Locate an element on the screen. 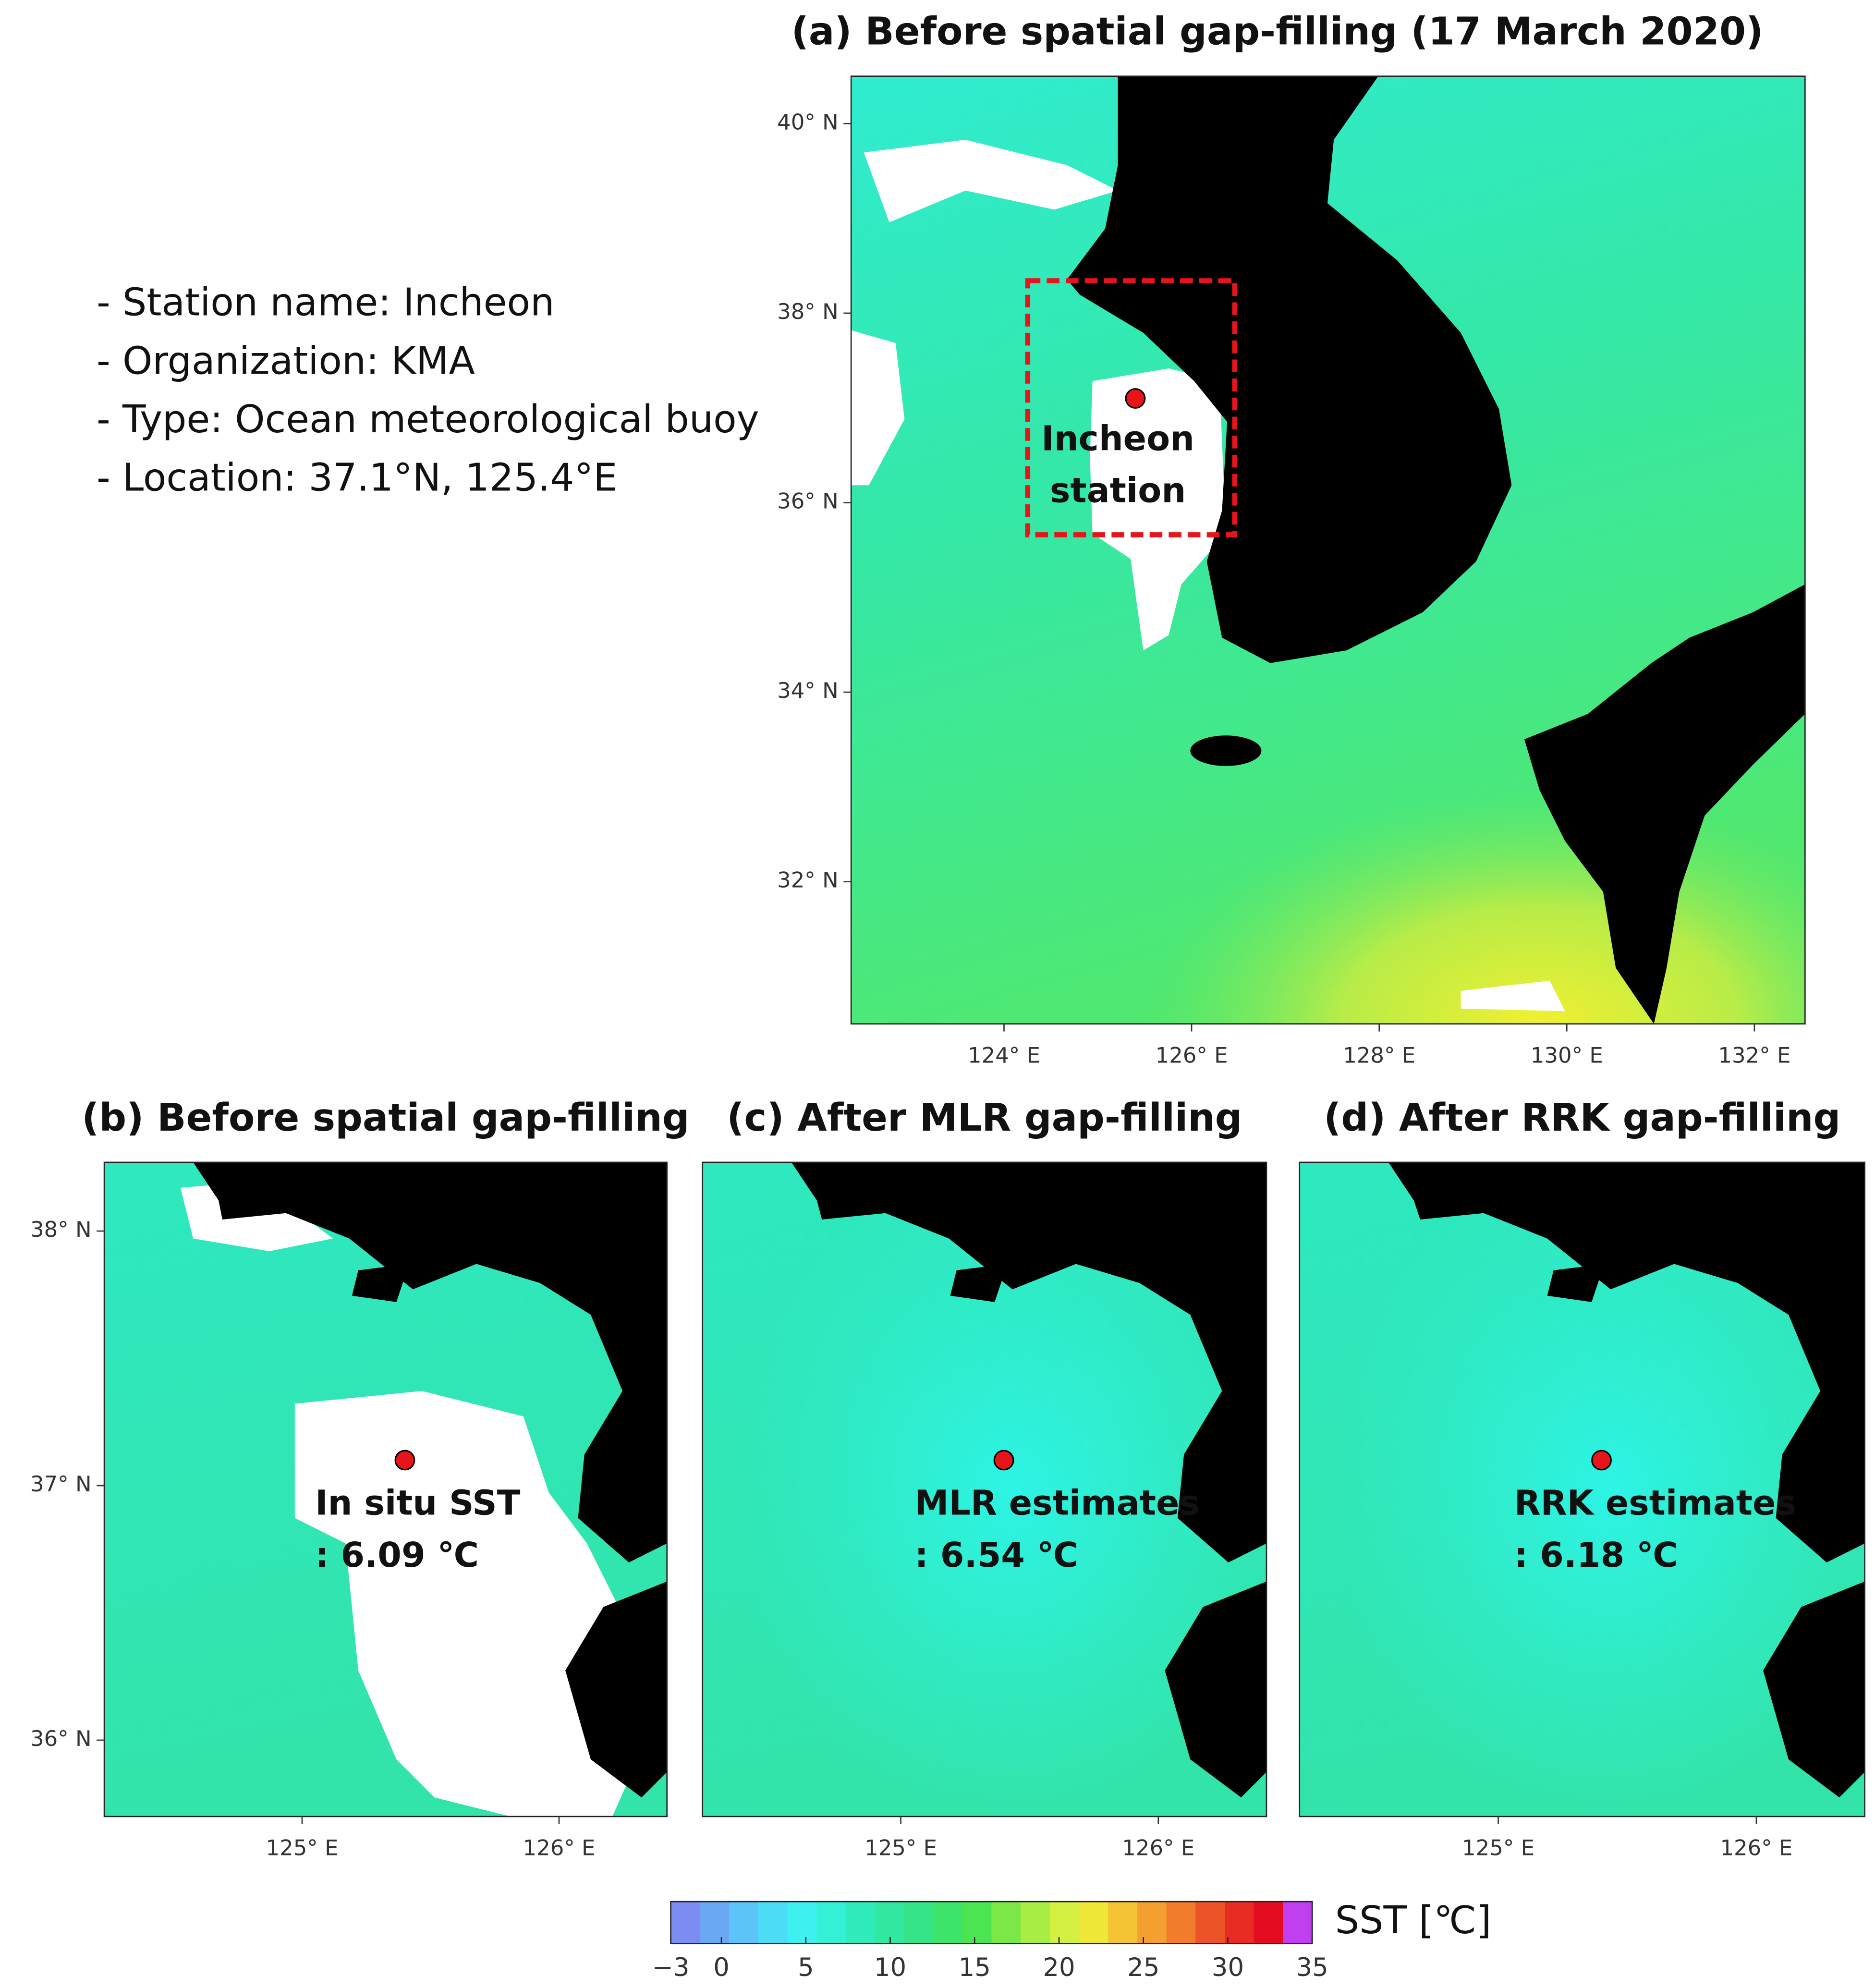  cloud-gap is located at coordinates (466, 1603).